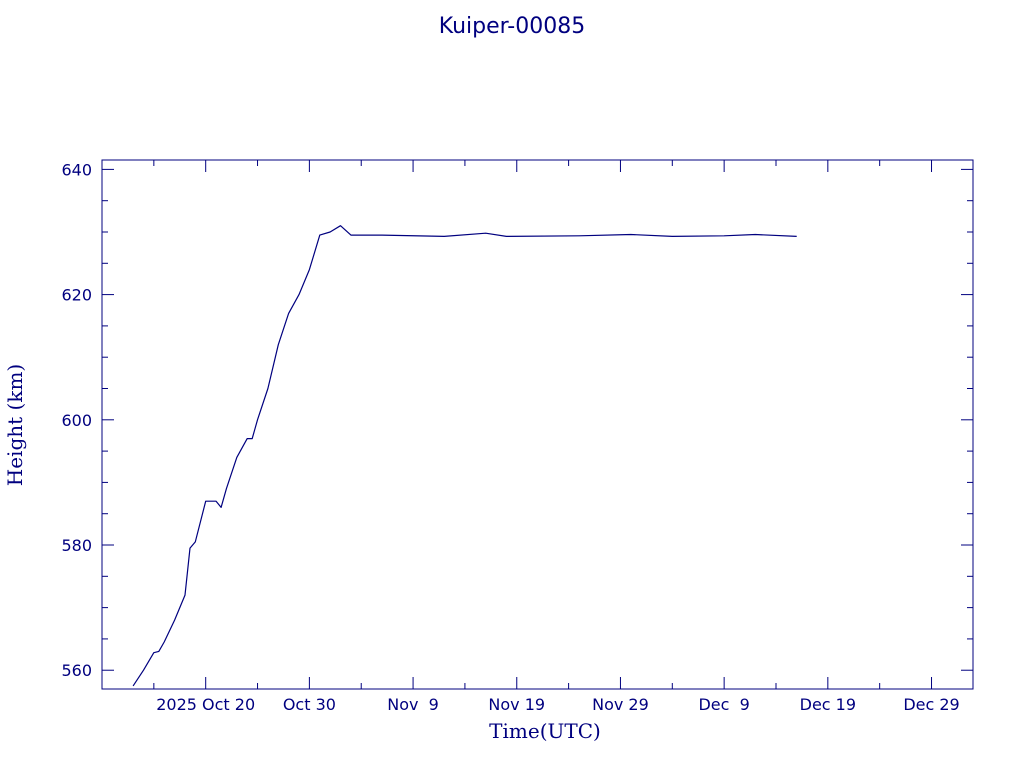 The image size is (1024, 768). What do you see at coordinates (76, 295) in the screenshot?
I see `y-tick-label: 620` at bounding box center [76, 295].